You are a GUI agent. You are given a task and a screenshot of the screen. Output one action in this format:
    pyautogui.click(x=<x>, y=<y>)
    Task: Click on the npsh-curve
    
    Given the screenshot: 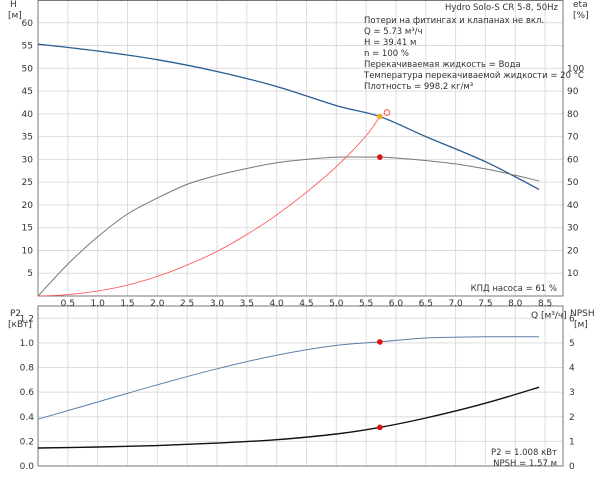 What is the action you would take?
    pyautogui.click(x=288, y=417)
    